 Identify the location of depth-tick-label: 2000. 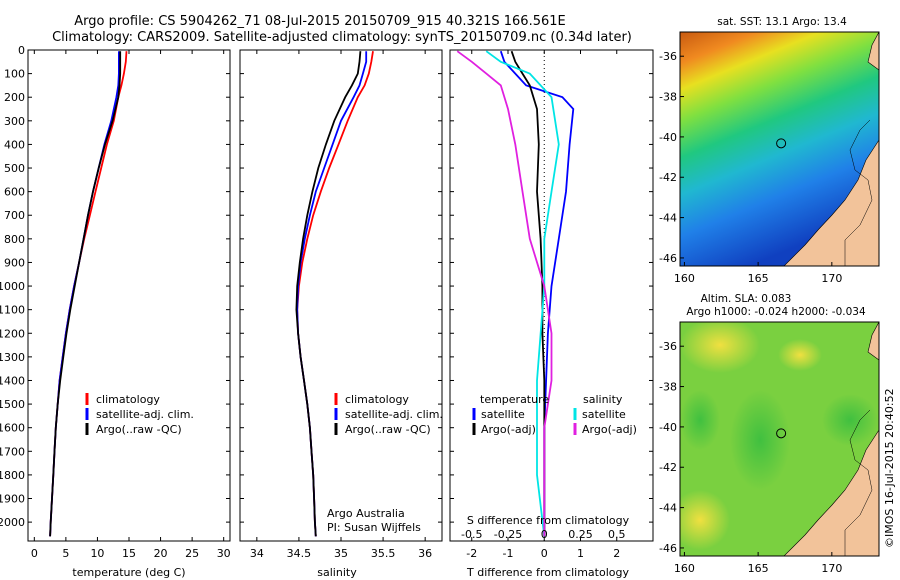
(12, 522).